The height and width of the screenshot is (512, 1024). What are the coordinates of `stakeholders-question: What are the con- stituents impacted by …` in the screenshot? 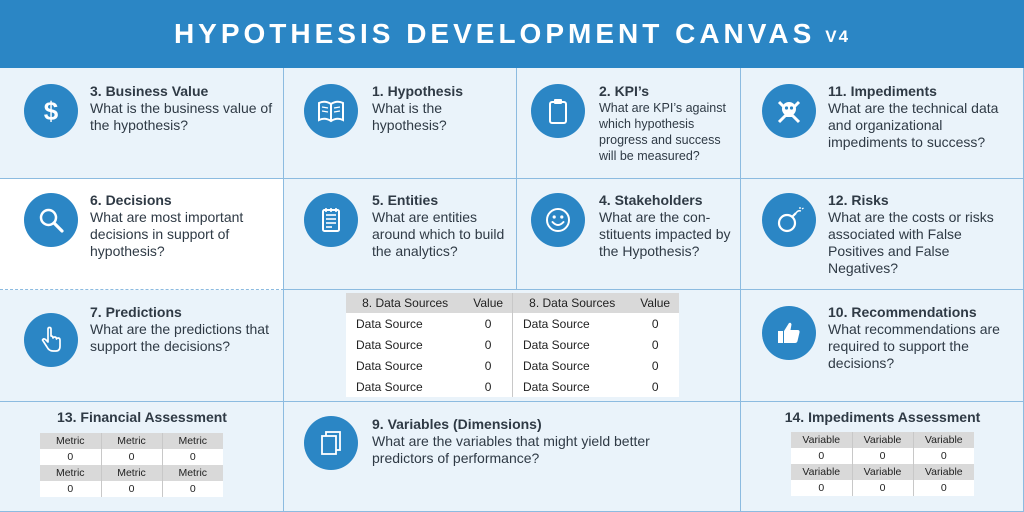 It's located at (665, 234).